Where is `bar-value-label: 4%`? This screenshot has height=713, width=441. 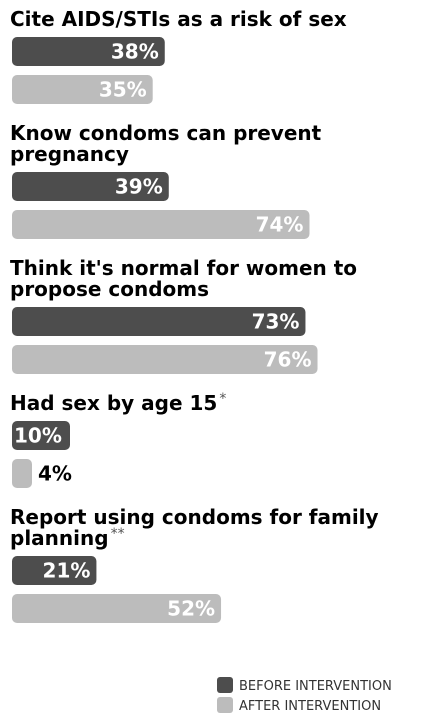
bar-value-label: 4% is located at coordinates (55, 474).